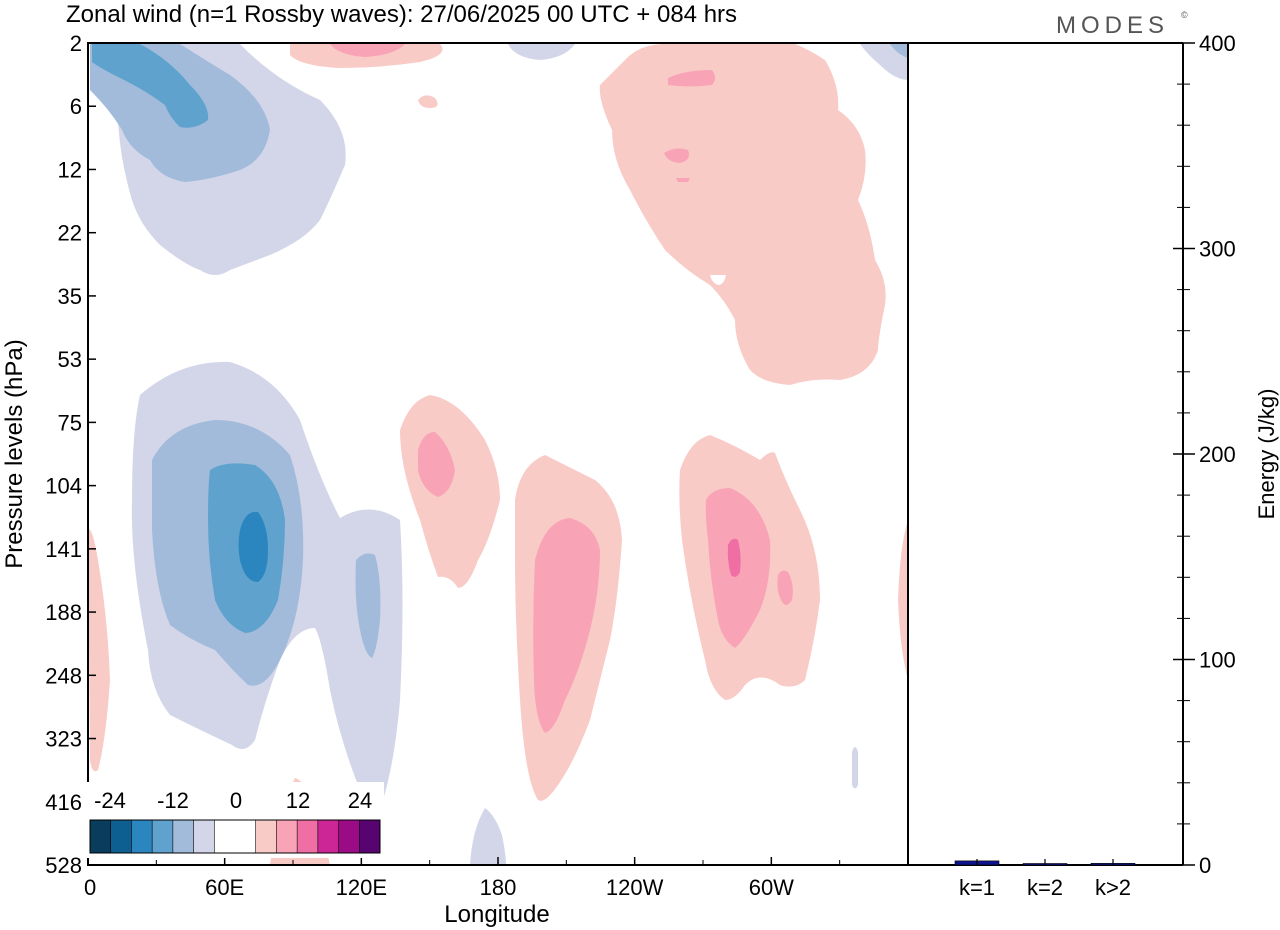 The image size is (1280, 930). I want to click on y-tick-label: 141, so click(63, 549).